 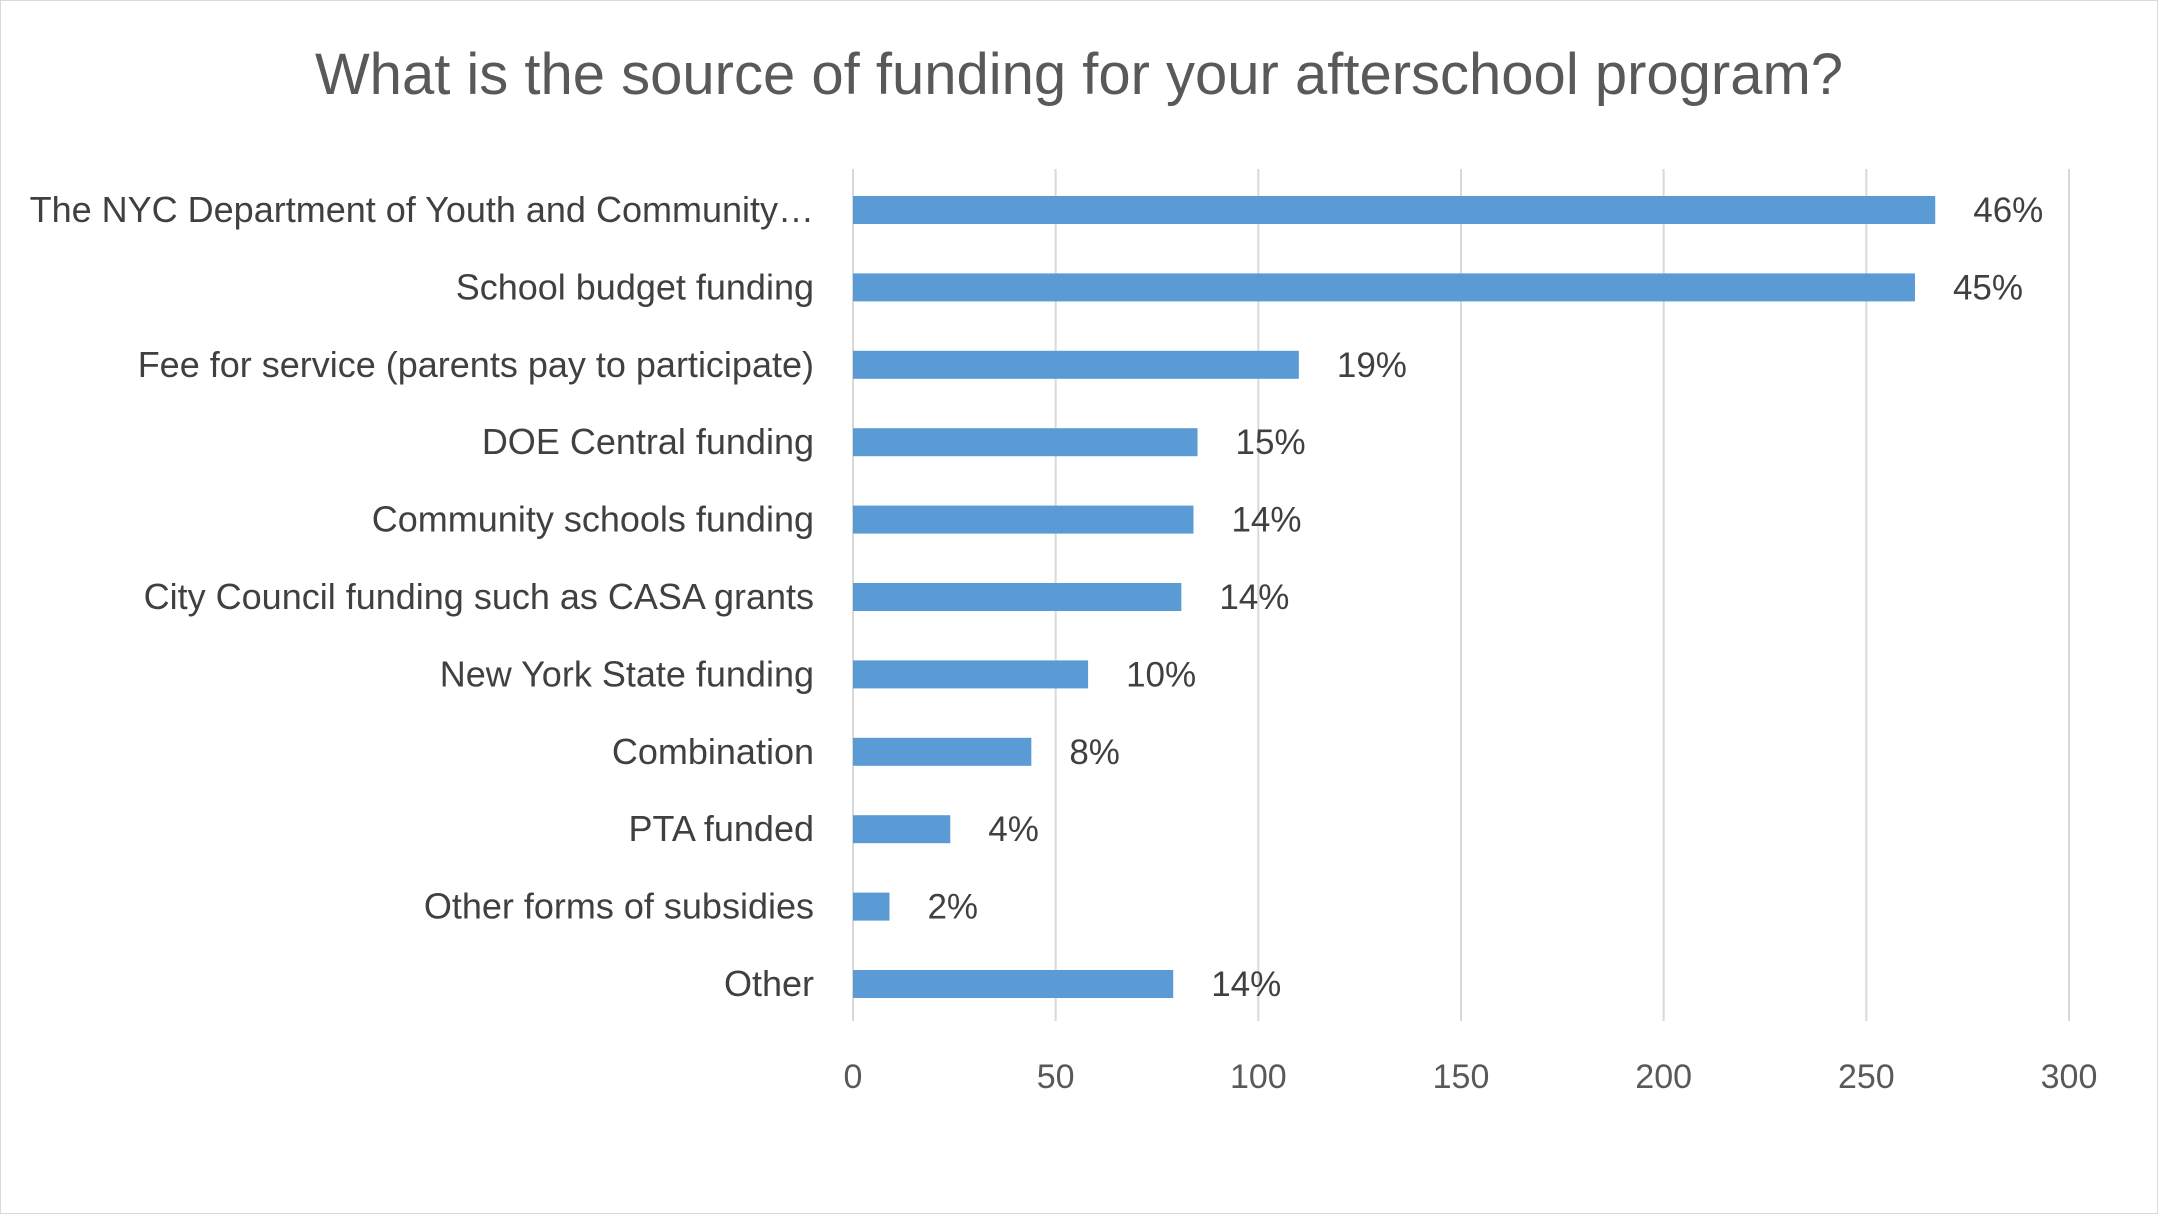 I want to click on category-label: City Council funding such as CASA grants, so click(x=479, y=596).